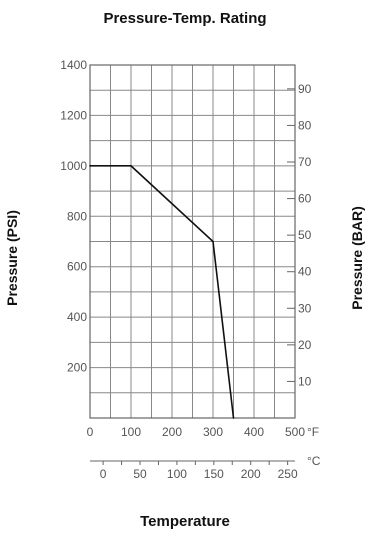 The height and width of the screenshot is (536, 370). Describe the element at coordinates (305, 162) in the screenshot. I see `y-right-tick-label: 70` at that location.